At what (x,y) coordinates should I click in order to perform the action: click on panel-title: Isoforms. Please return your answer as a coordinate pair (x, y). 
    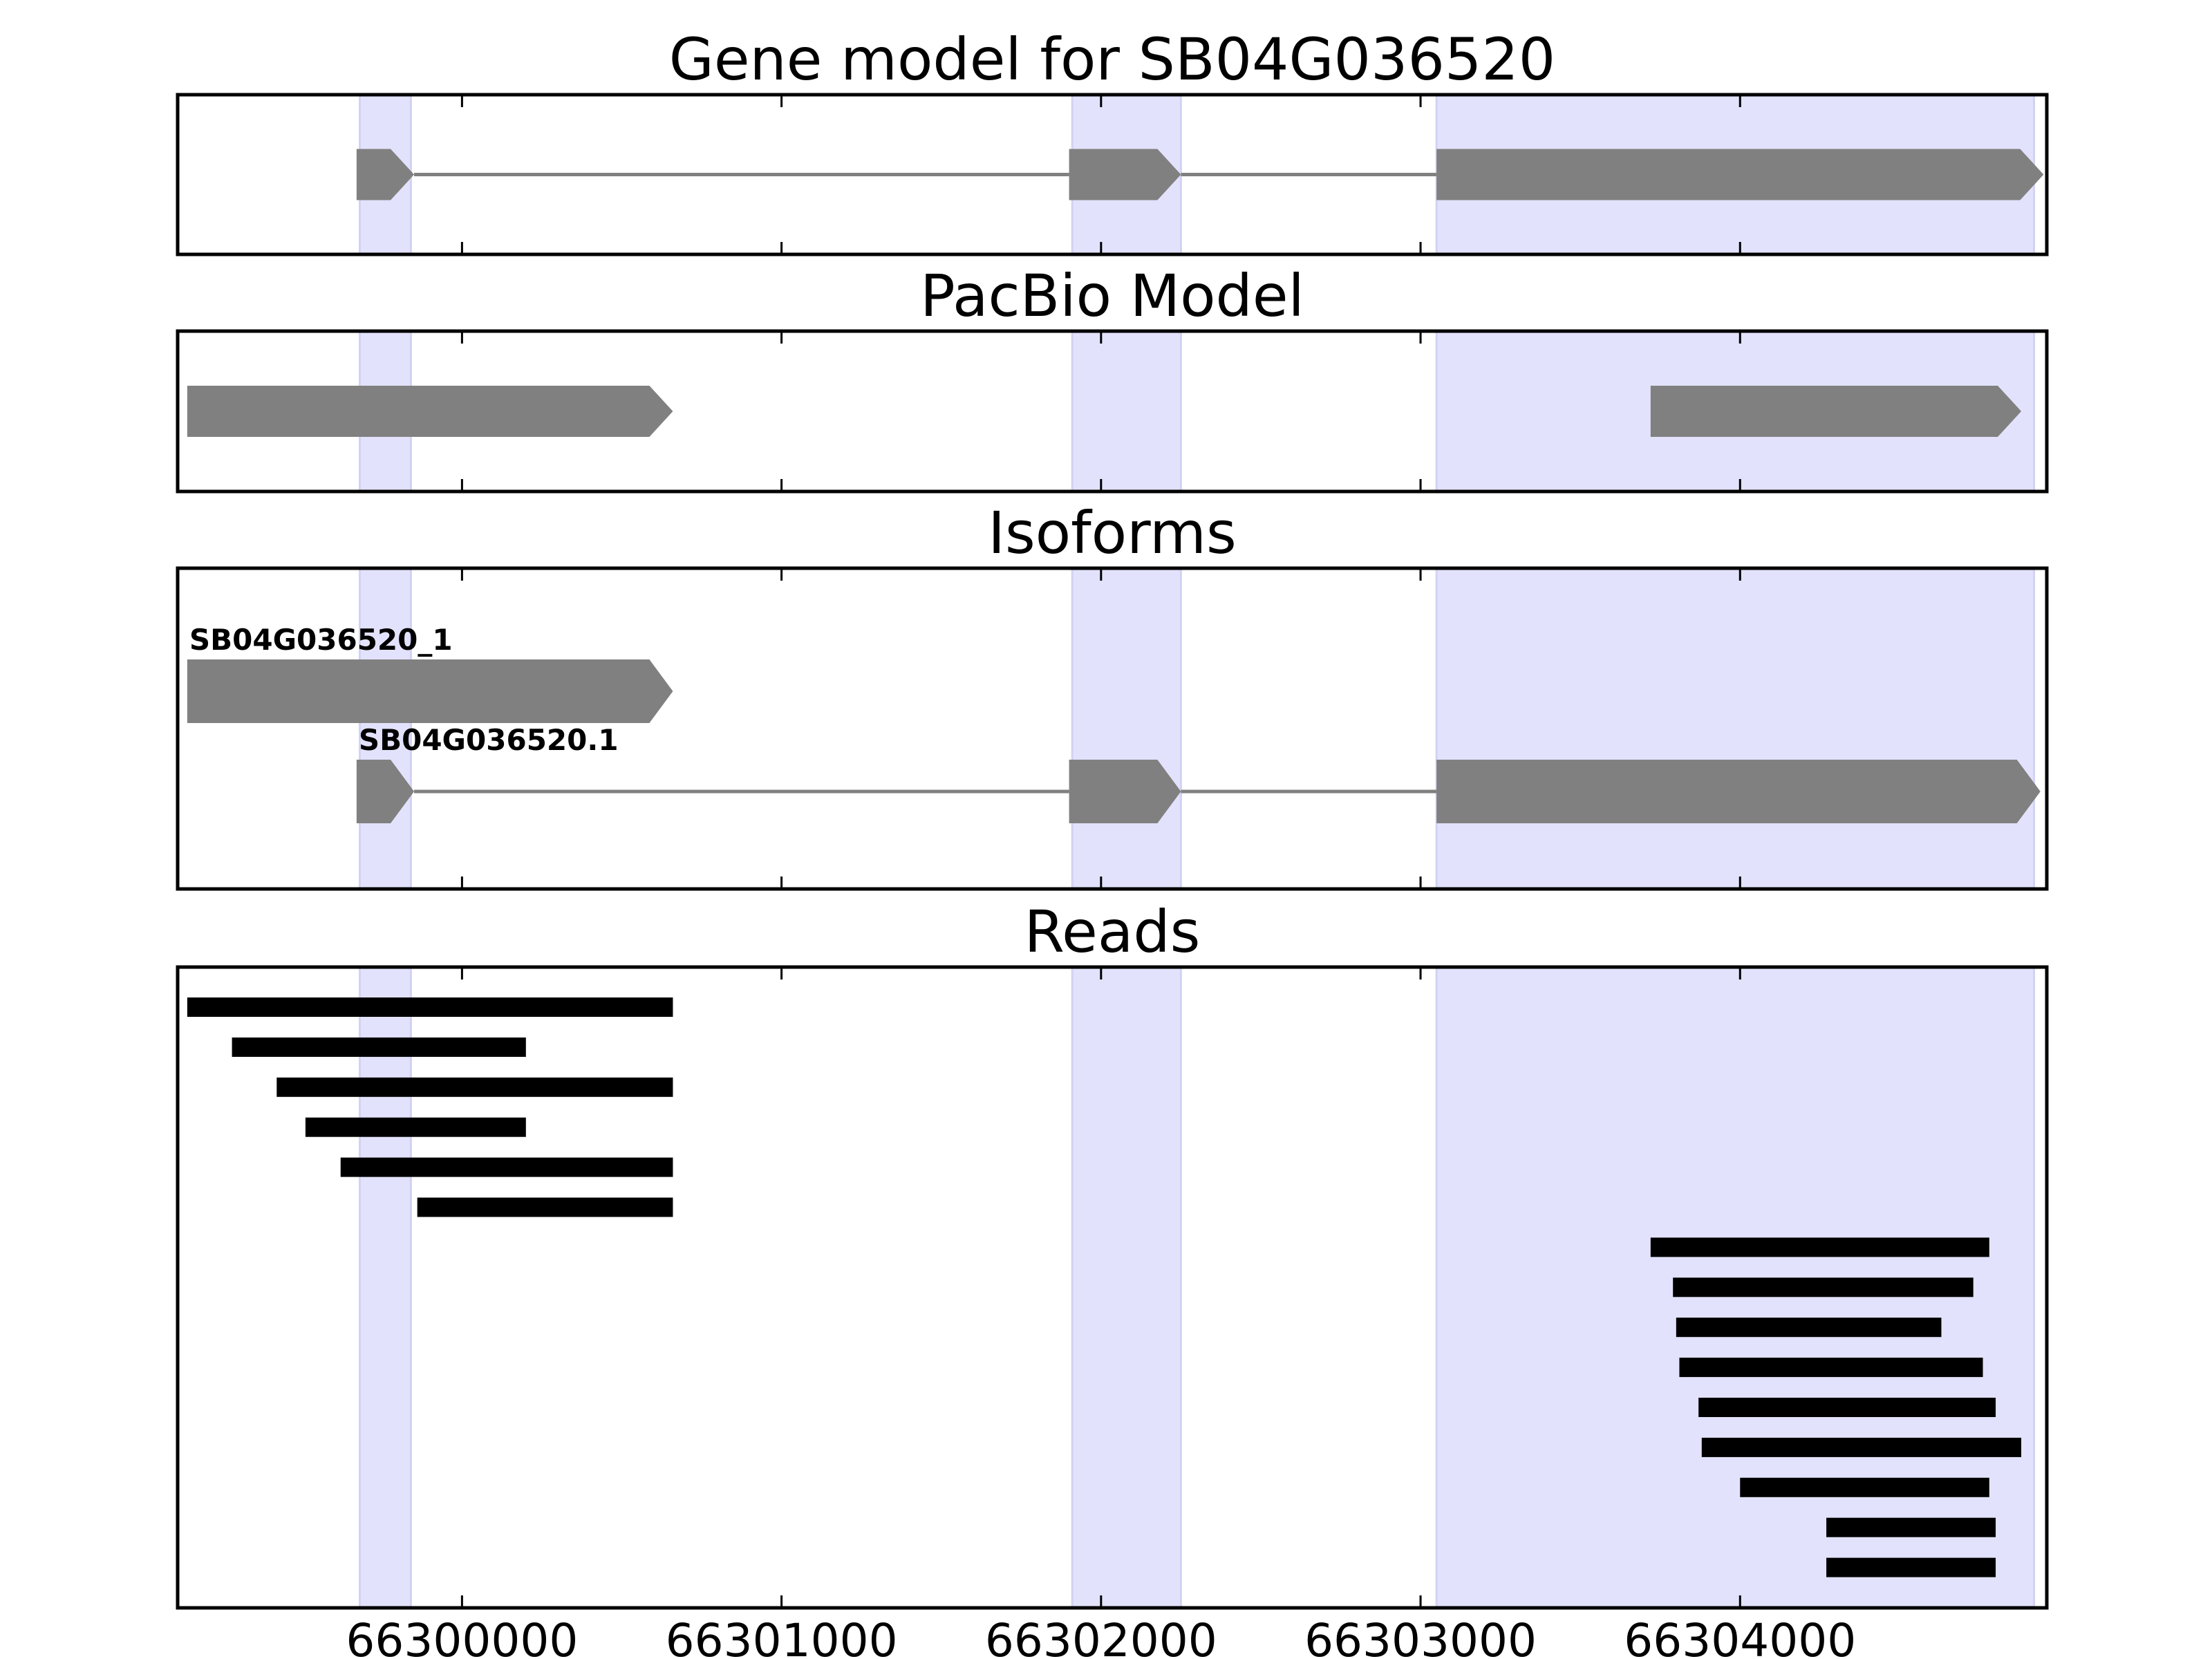
    Looking at the image, I should click on (1112, 533).